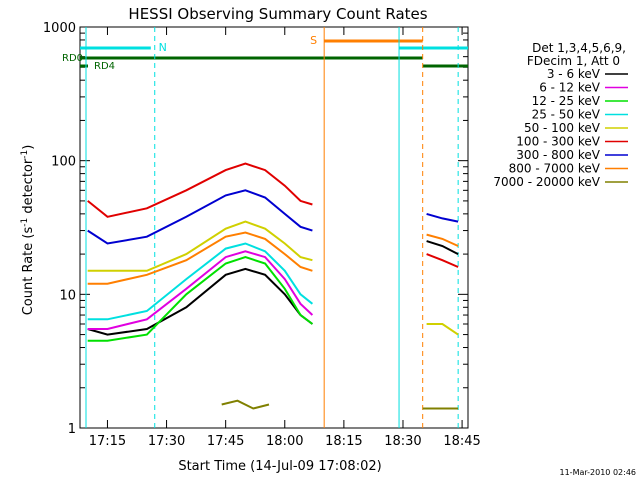  What do you see at coordinates (72, 58) in the screenshot?
I see `rd0-flag-label: RD0` at bounding box center [72, 58].